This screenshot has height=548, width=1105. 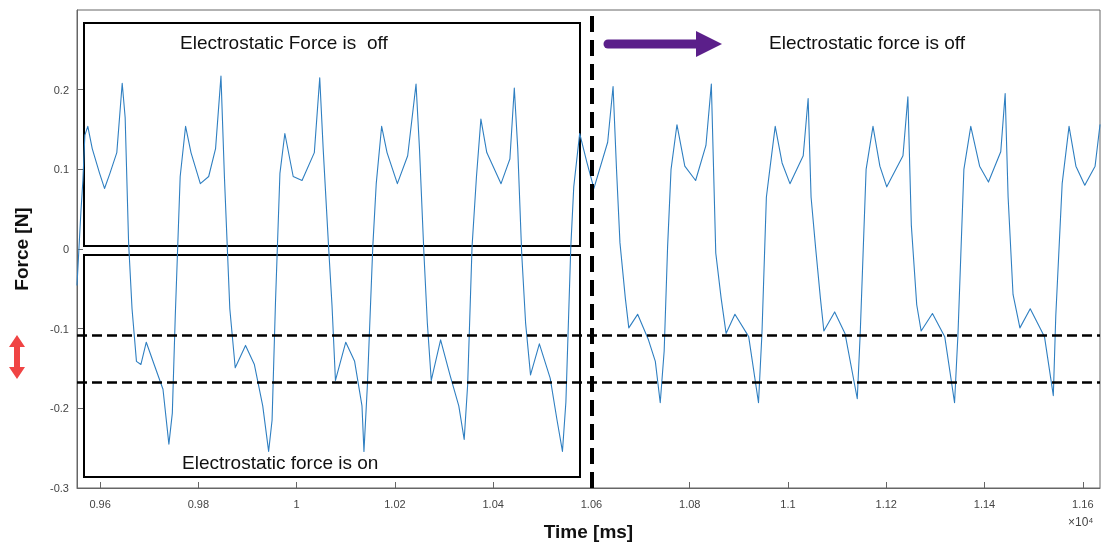 What do you see at coordinates (1083, 503) in the screenshot?
I see `x-tick-label: 1.16` at bounding box center [1083, 503].